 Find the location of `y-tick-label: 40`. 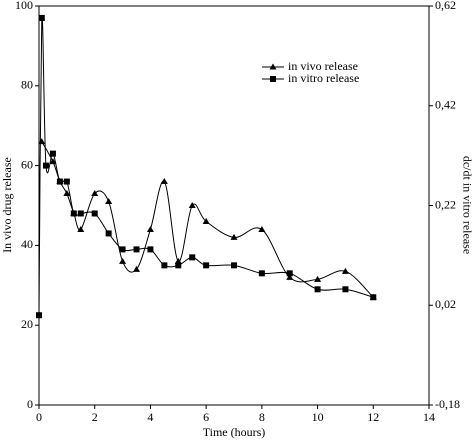

y-tick-label: 40 is located at coordinates (27, 244).